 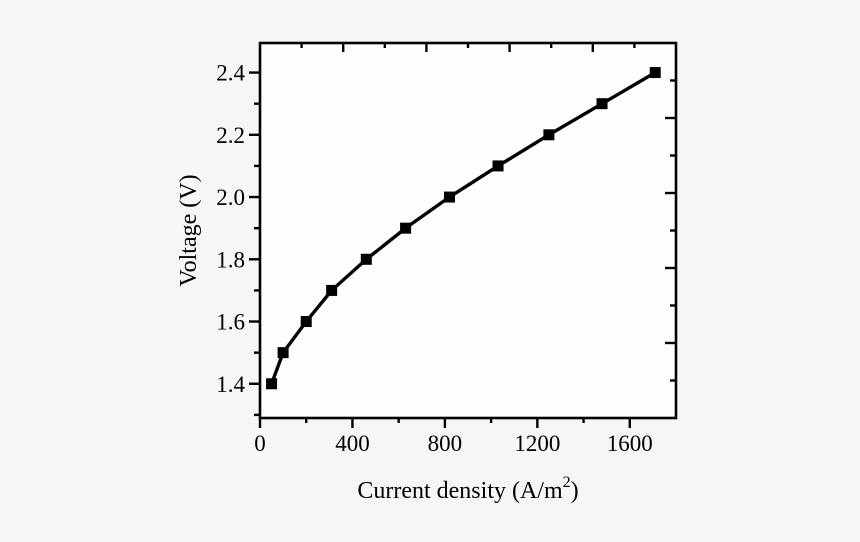 I want to click on x-axis-tick-labels: 0 400 800 1200 1600, so click(x=453, y=443).